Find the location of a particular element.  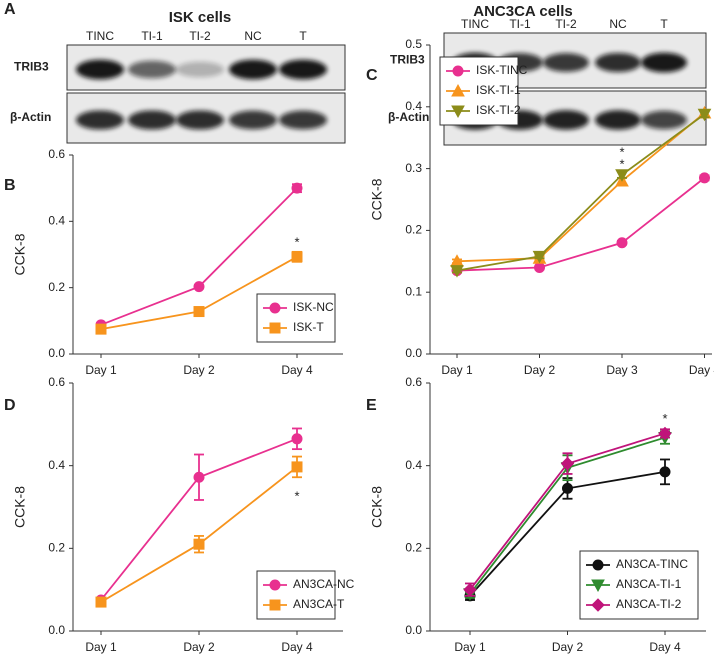

panel-letter: C is located at coordinates (372, 75).